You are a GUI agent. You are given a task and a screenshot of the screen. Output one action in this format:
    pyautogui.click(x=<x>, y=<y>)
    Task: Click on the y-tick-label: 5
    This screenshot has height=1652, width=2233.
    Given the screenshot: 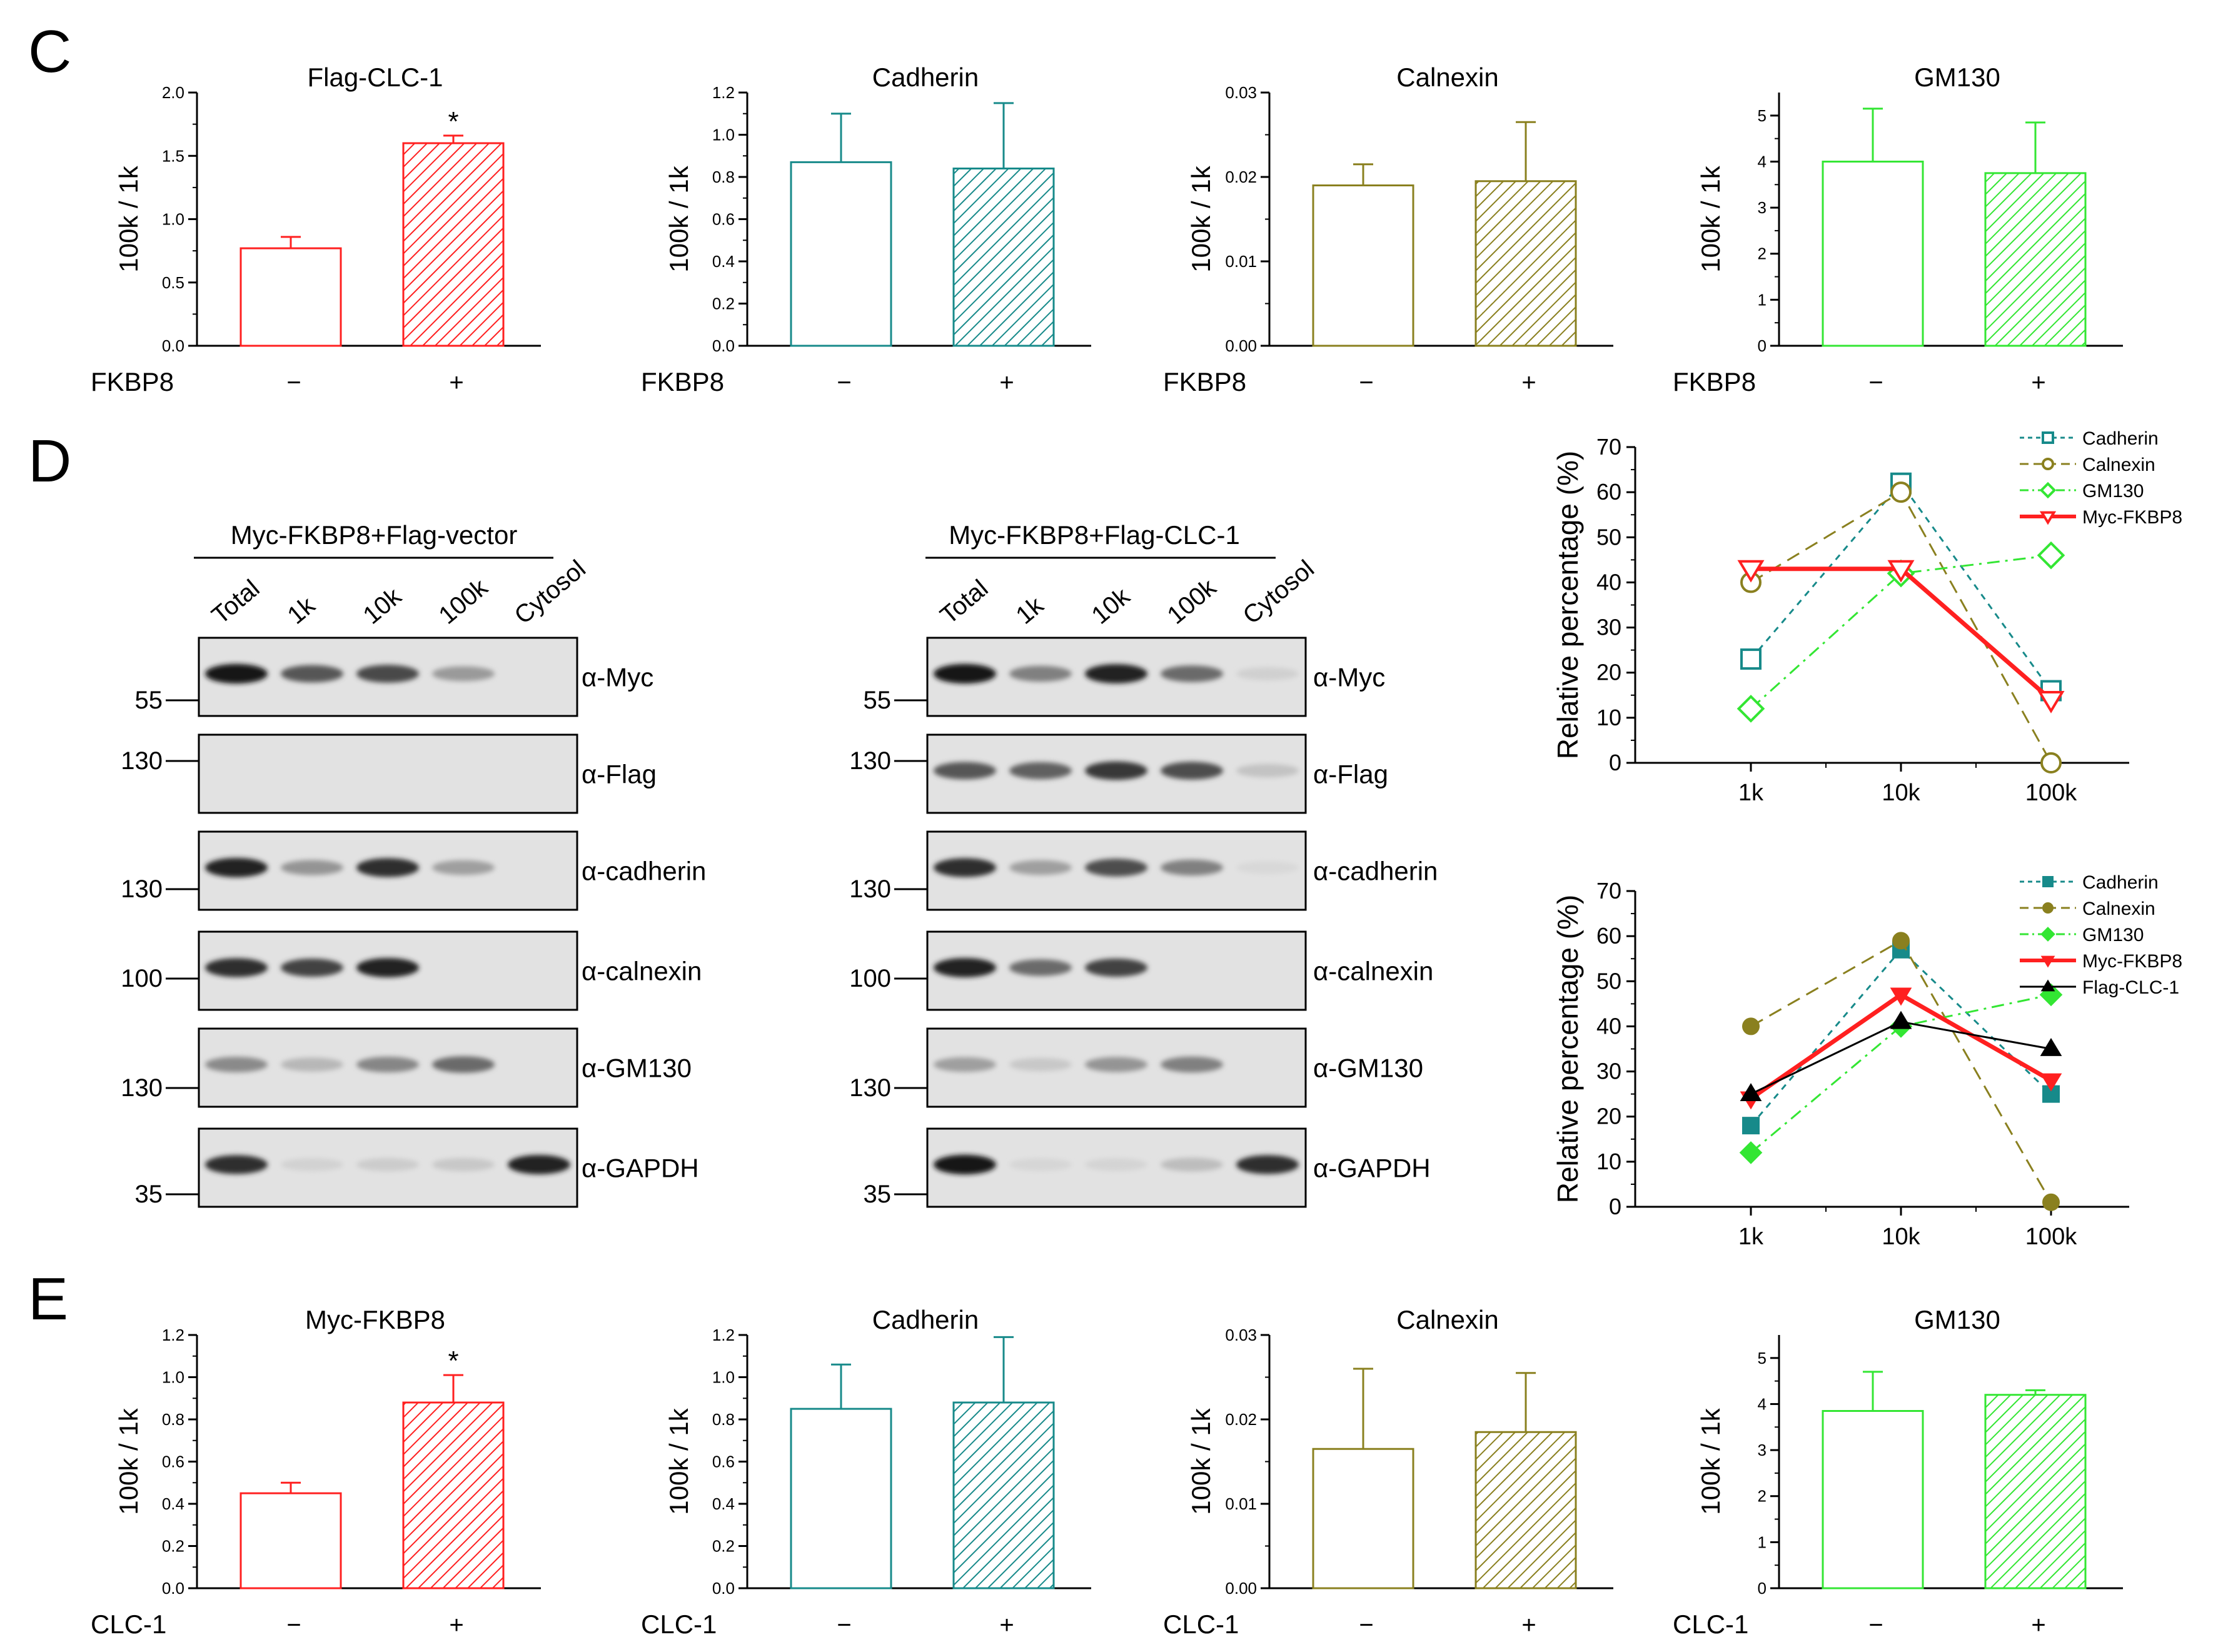 What is the action you would take?
    pyautogui.click(x=1762, y=115)
    